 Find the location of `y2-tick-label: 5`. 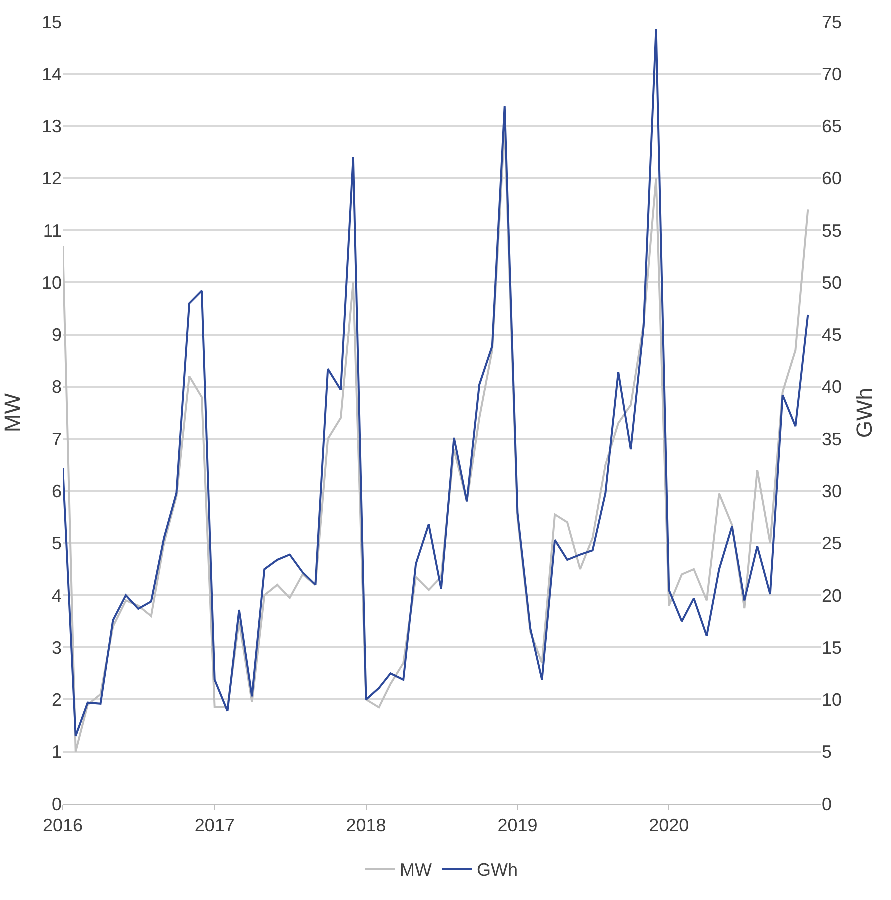

y2-tick-label: 5 is located at coordinates (827, 752).